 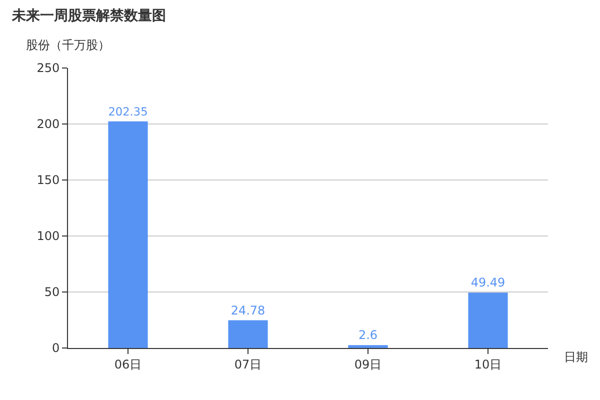 What do you see at coordinates (48, 124) in the screenshot?
I see `y-tick-label: 200` at bounding box center [48, 124].